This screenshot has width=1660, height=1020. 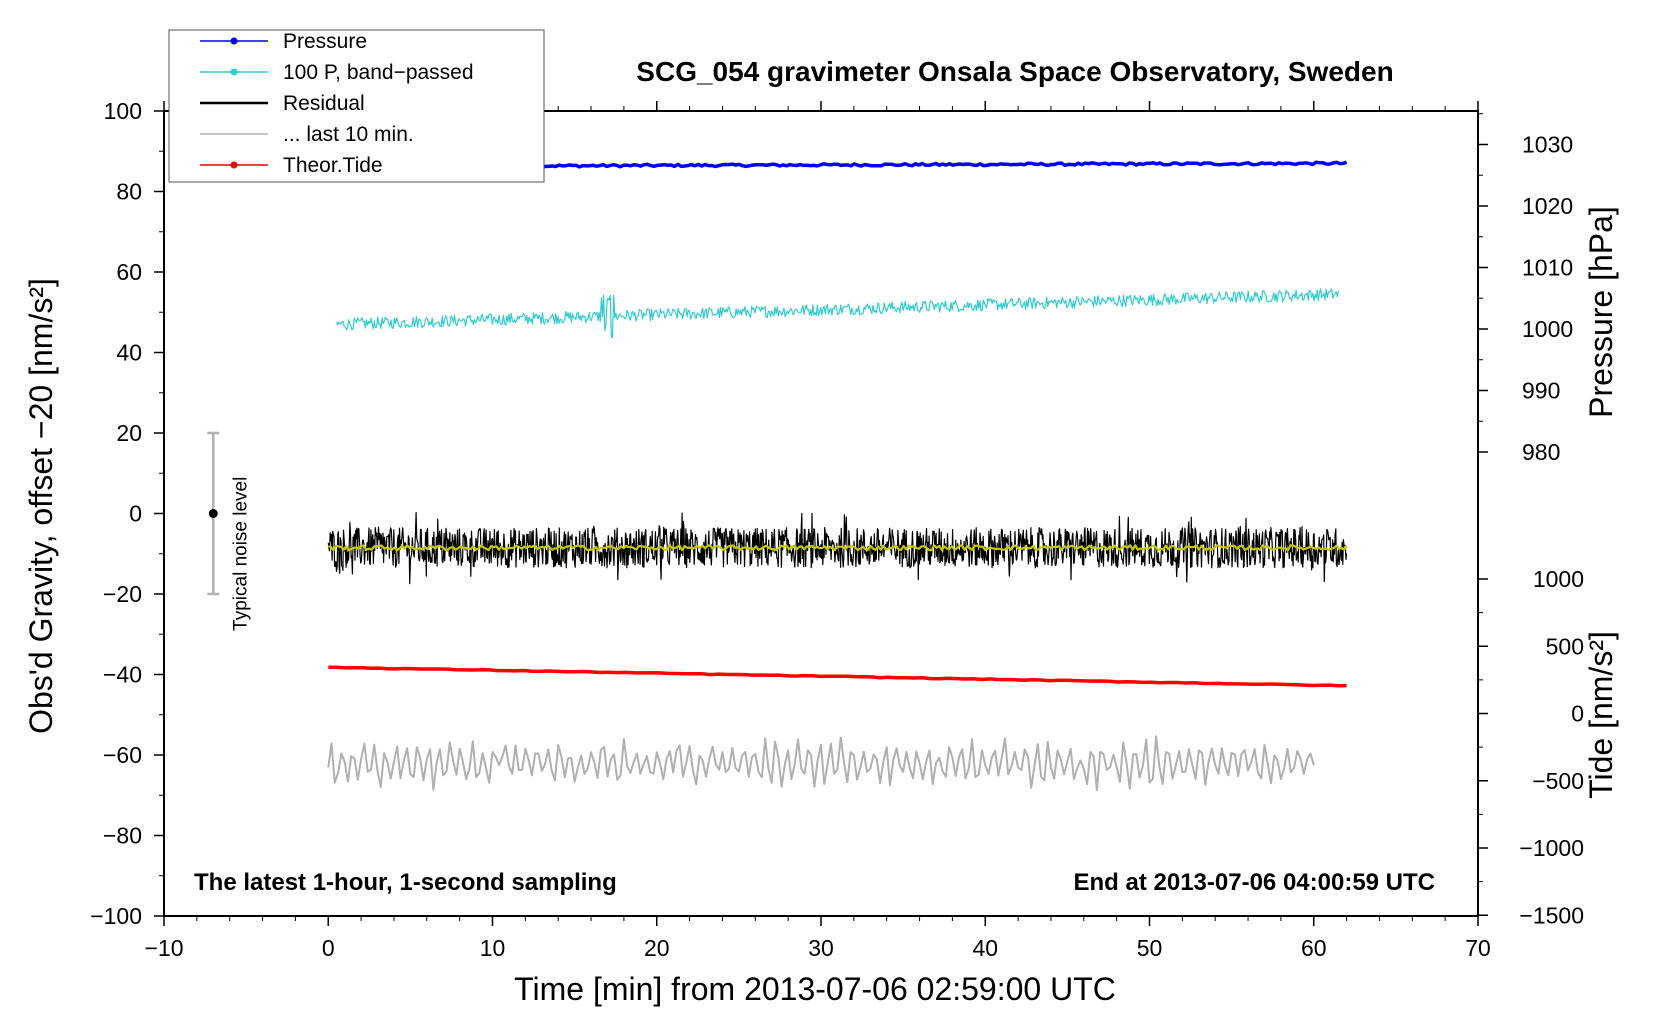 What do you see at coordinates (837, 313) in the screenshot?
I see `series-100-p-band-passed` at bounding box center [837, 313].